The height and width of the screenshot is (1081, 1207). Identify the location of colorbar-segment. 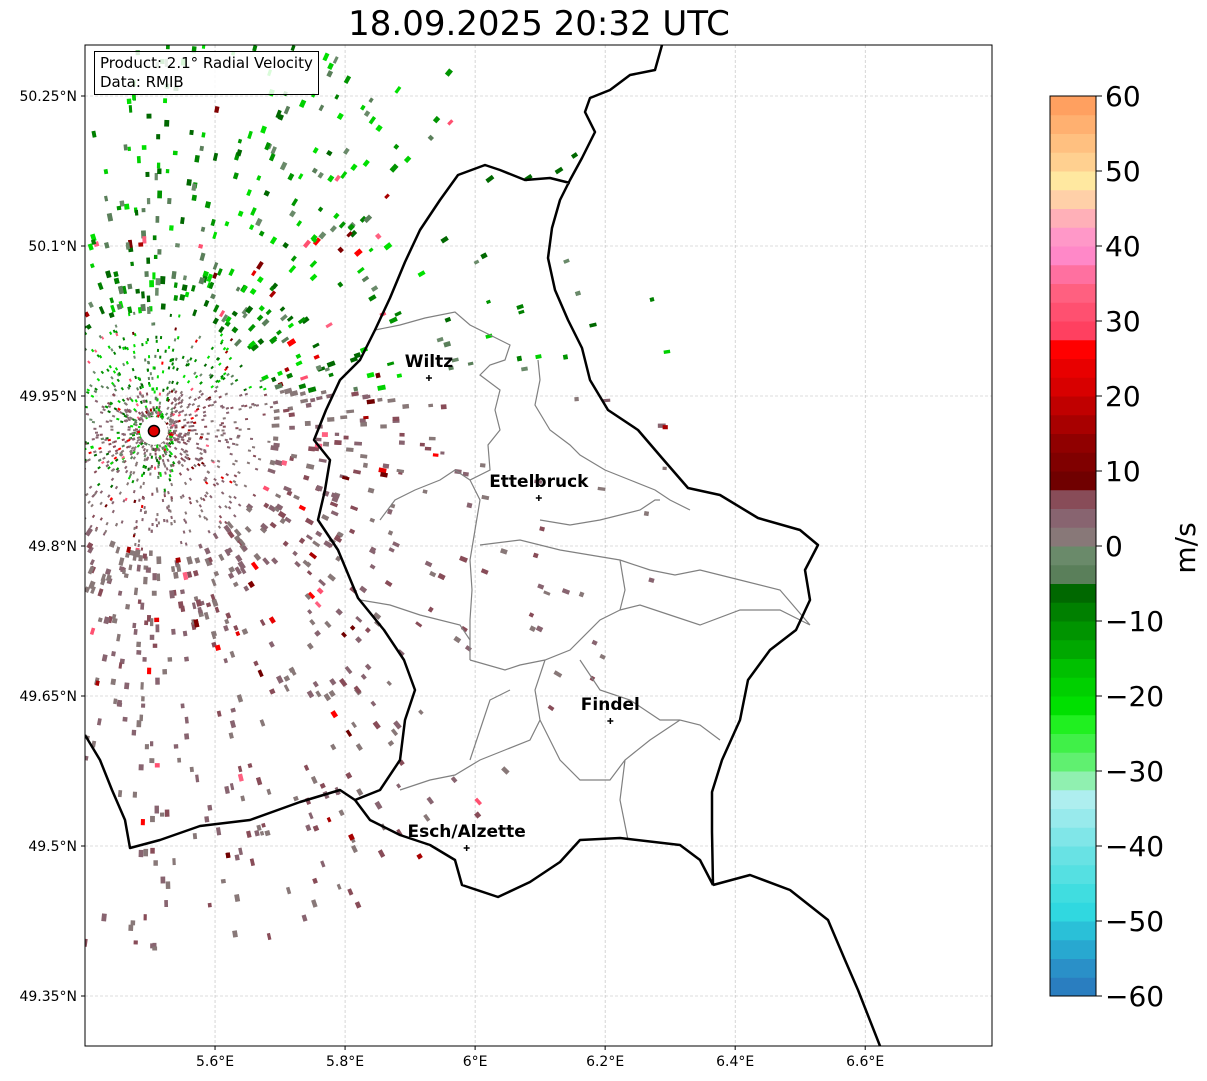
(1073, 781).